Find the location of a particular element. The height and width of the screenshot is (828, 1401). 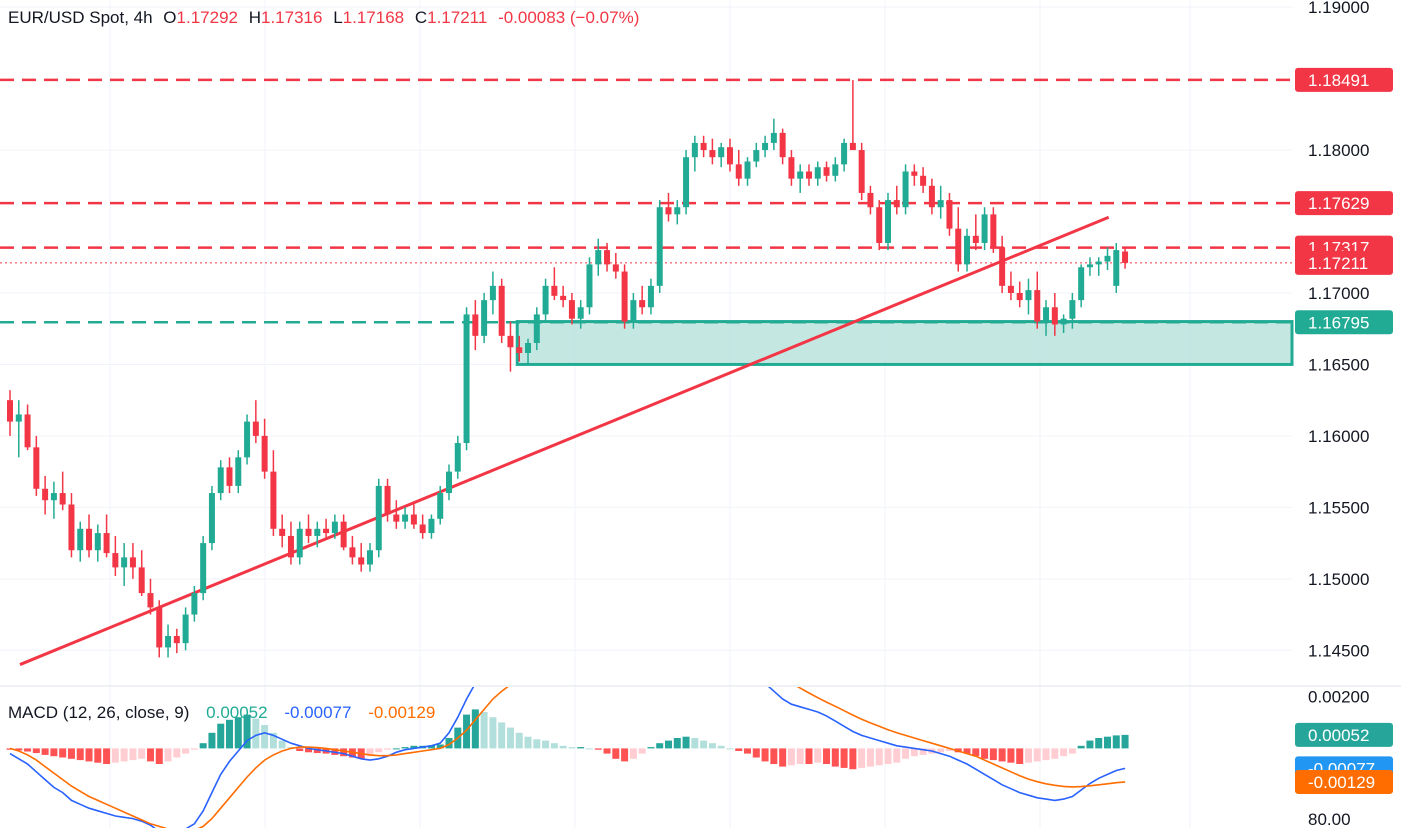

legend-low-label: L is located at coordinates (338, 17).